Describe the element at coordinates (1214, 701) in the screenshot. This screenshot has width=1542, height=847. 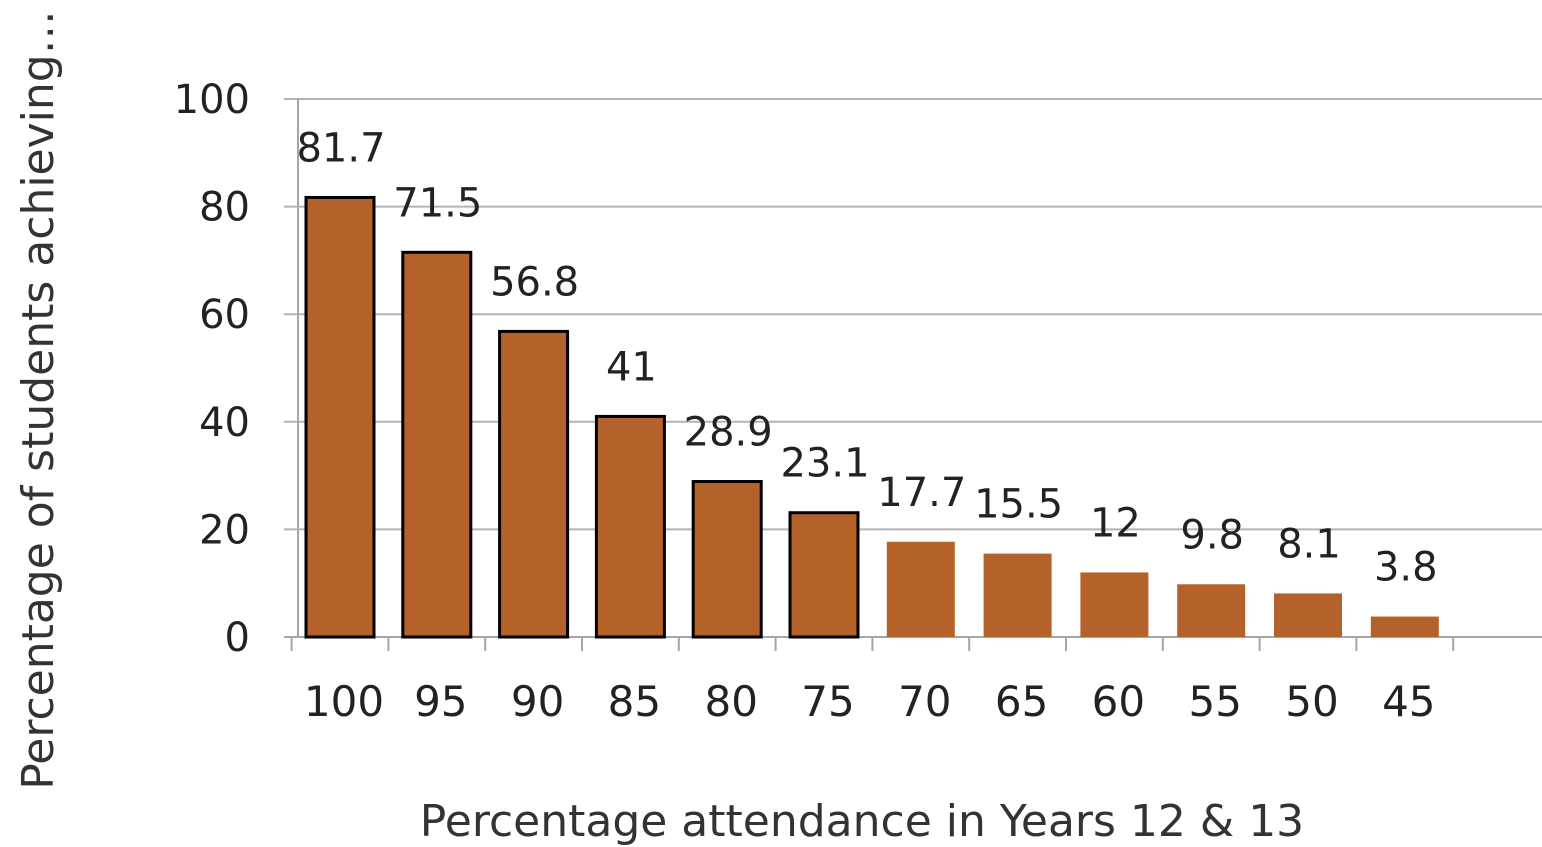
I see `x-tick-label-55: 55` at that location.